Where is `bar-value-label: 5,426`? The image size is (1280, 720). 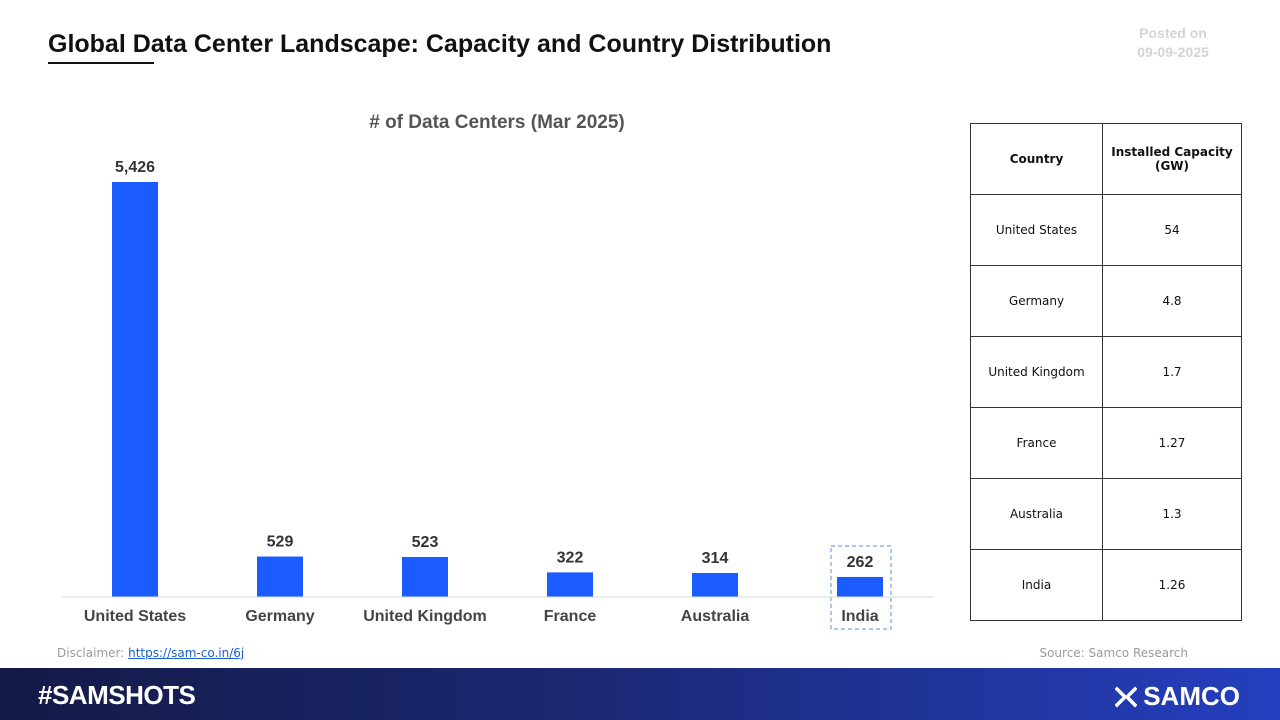
bar-value-label: 5,426 is located at coordinates (135, 167).